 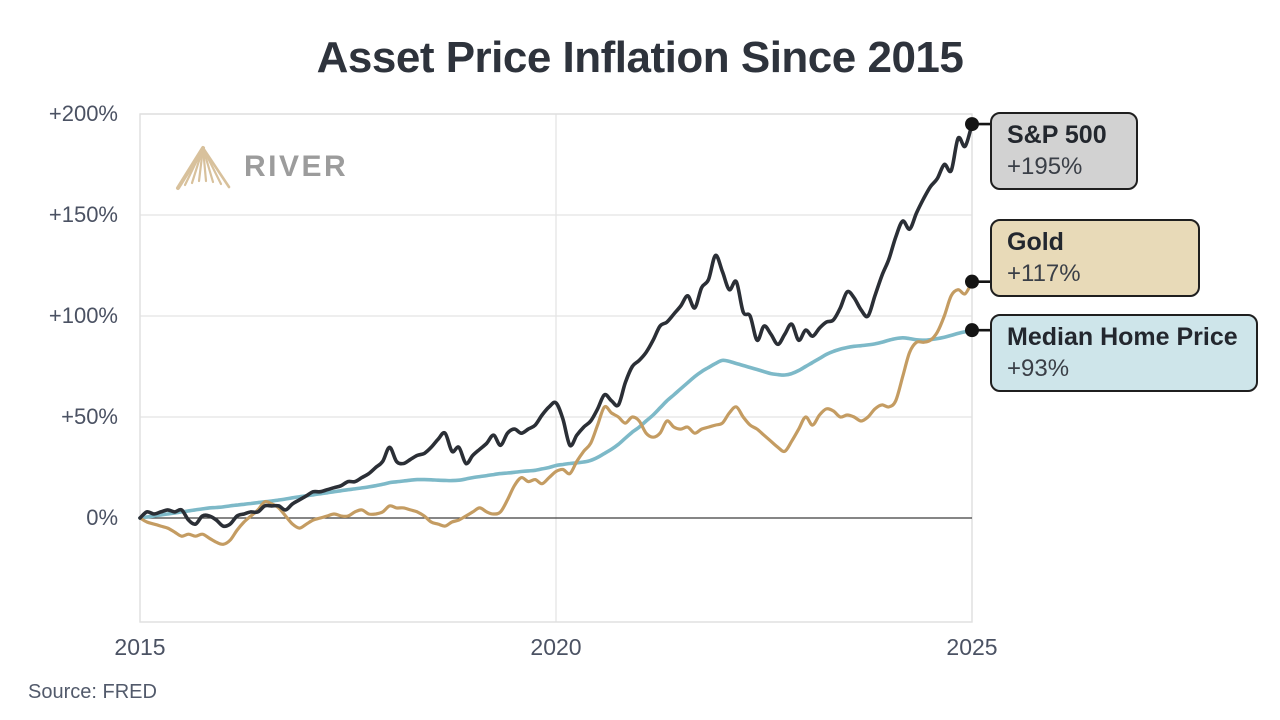 What do you see at coordinates (83, 113) in the screenshot?
I see `y-tick-200: +200%` at bounding box center [83, 113].